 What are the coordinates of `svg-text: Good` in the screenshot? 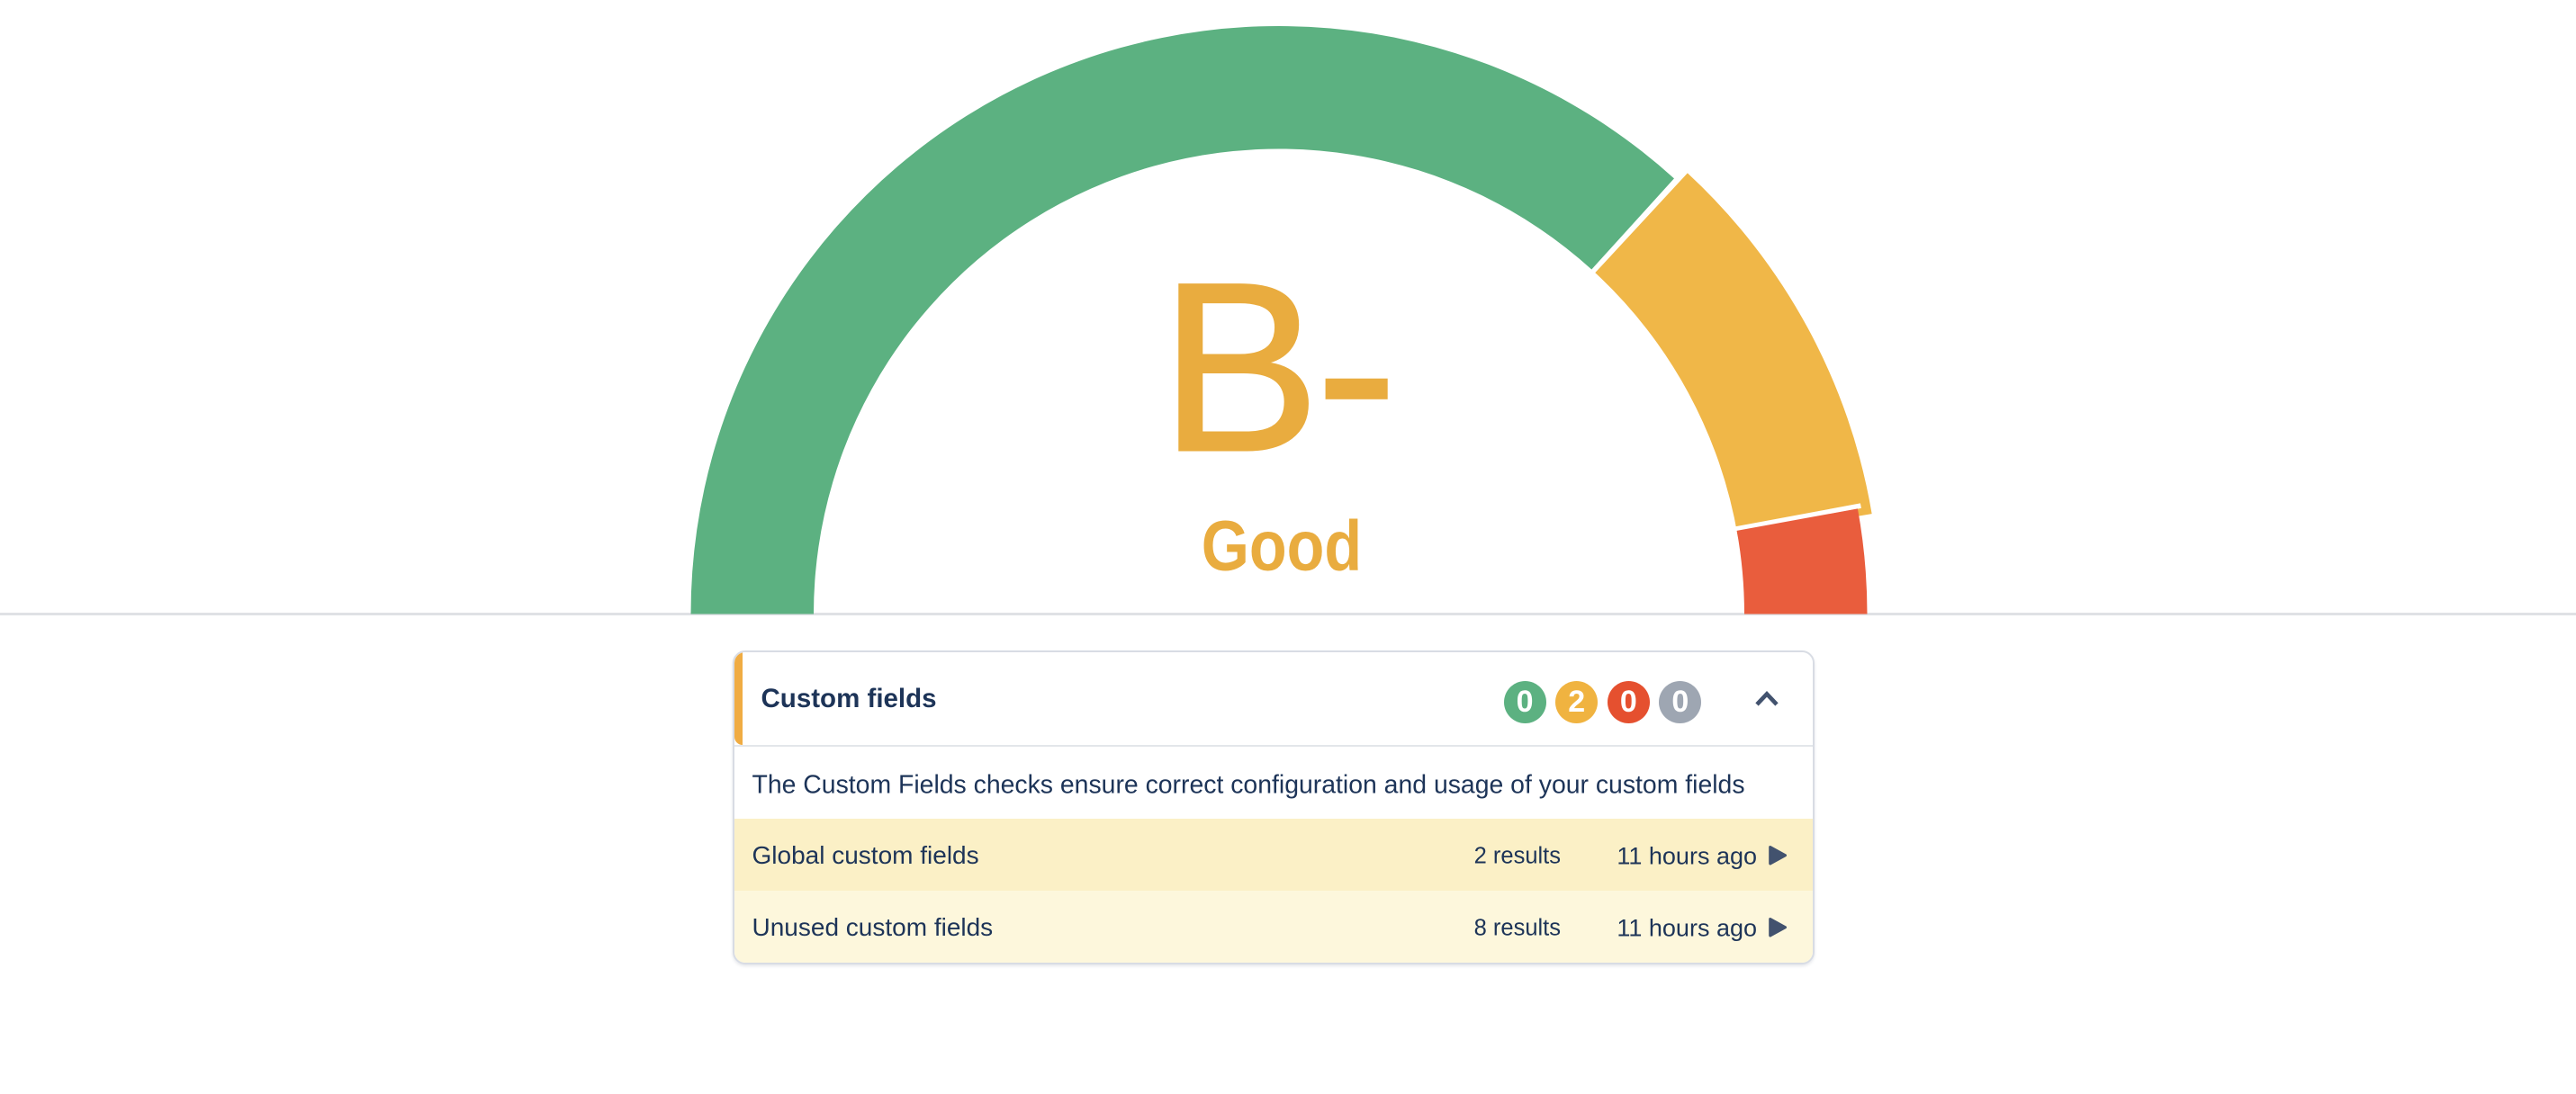 It's located at (1282, 546).